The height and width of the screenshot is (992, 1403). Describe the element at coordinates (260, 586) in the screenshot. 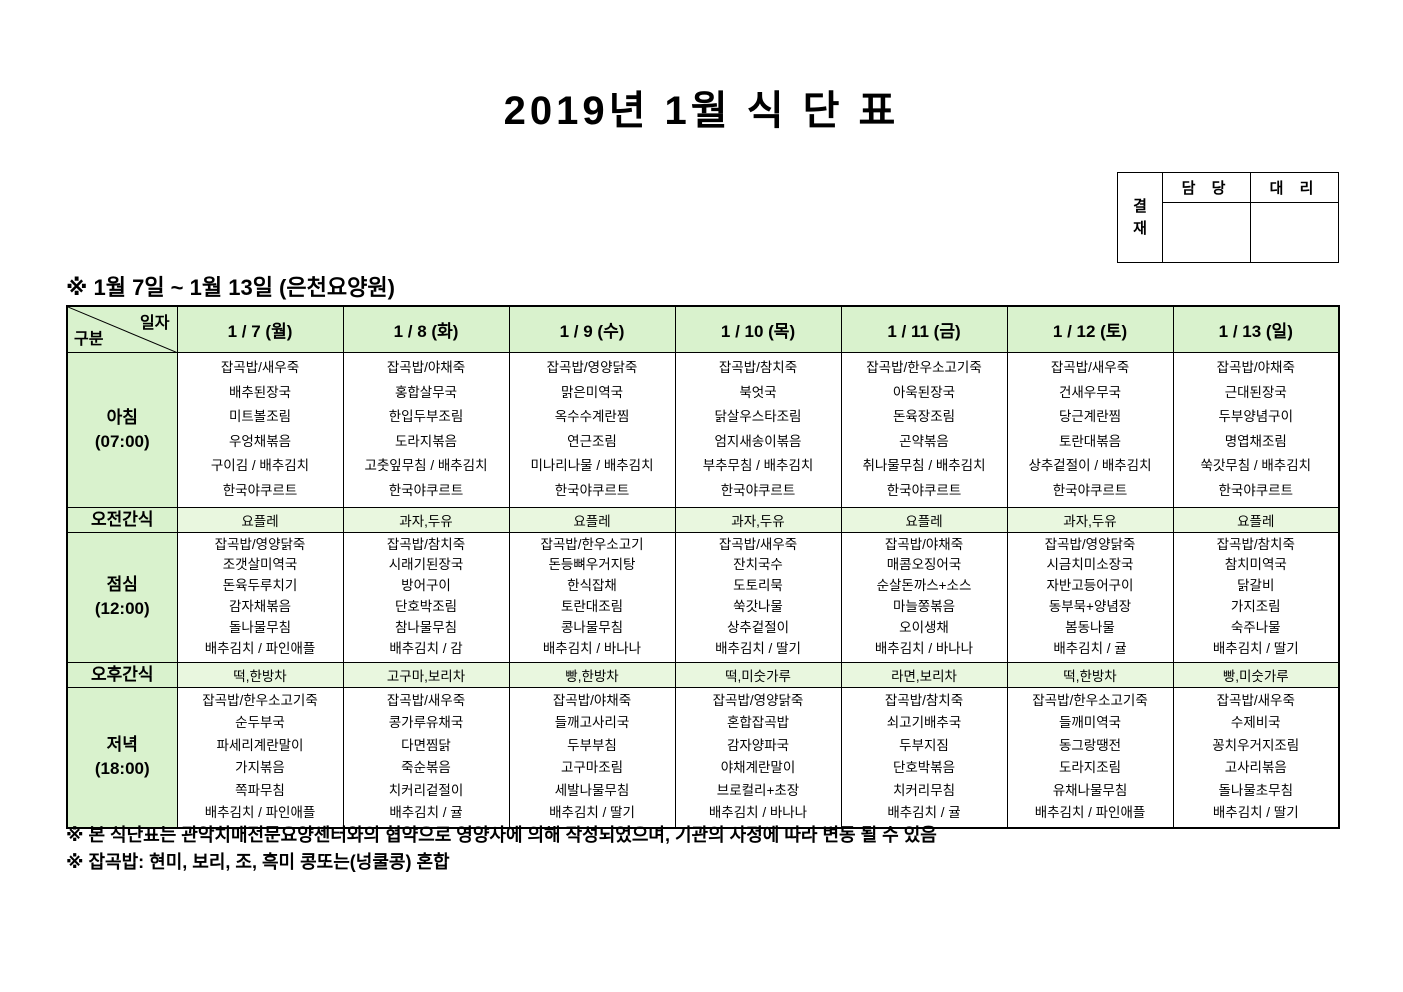

I see `menu-item: 돈육두루치기` at that location.